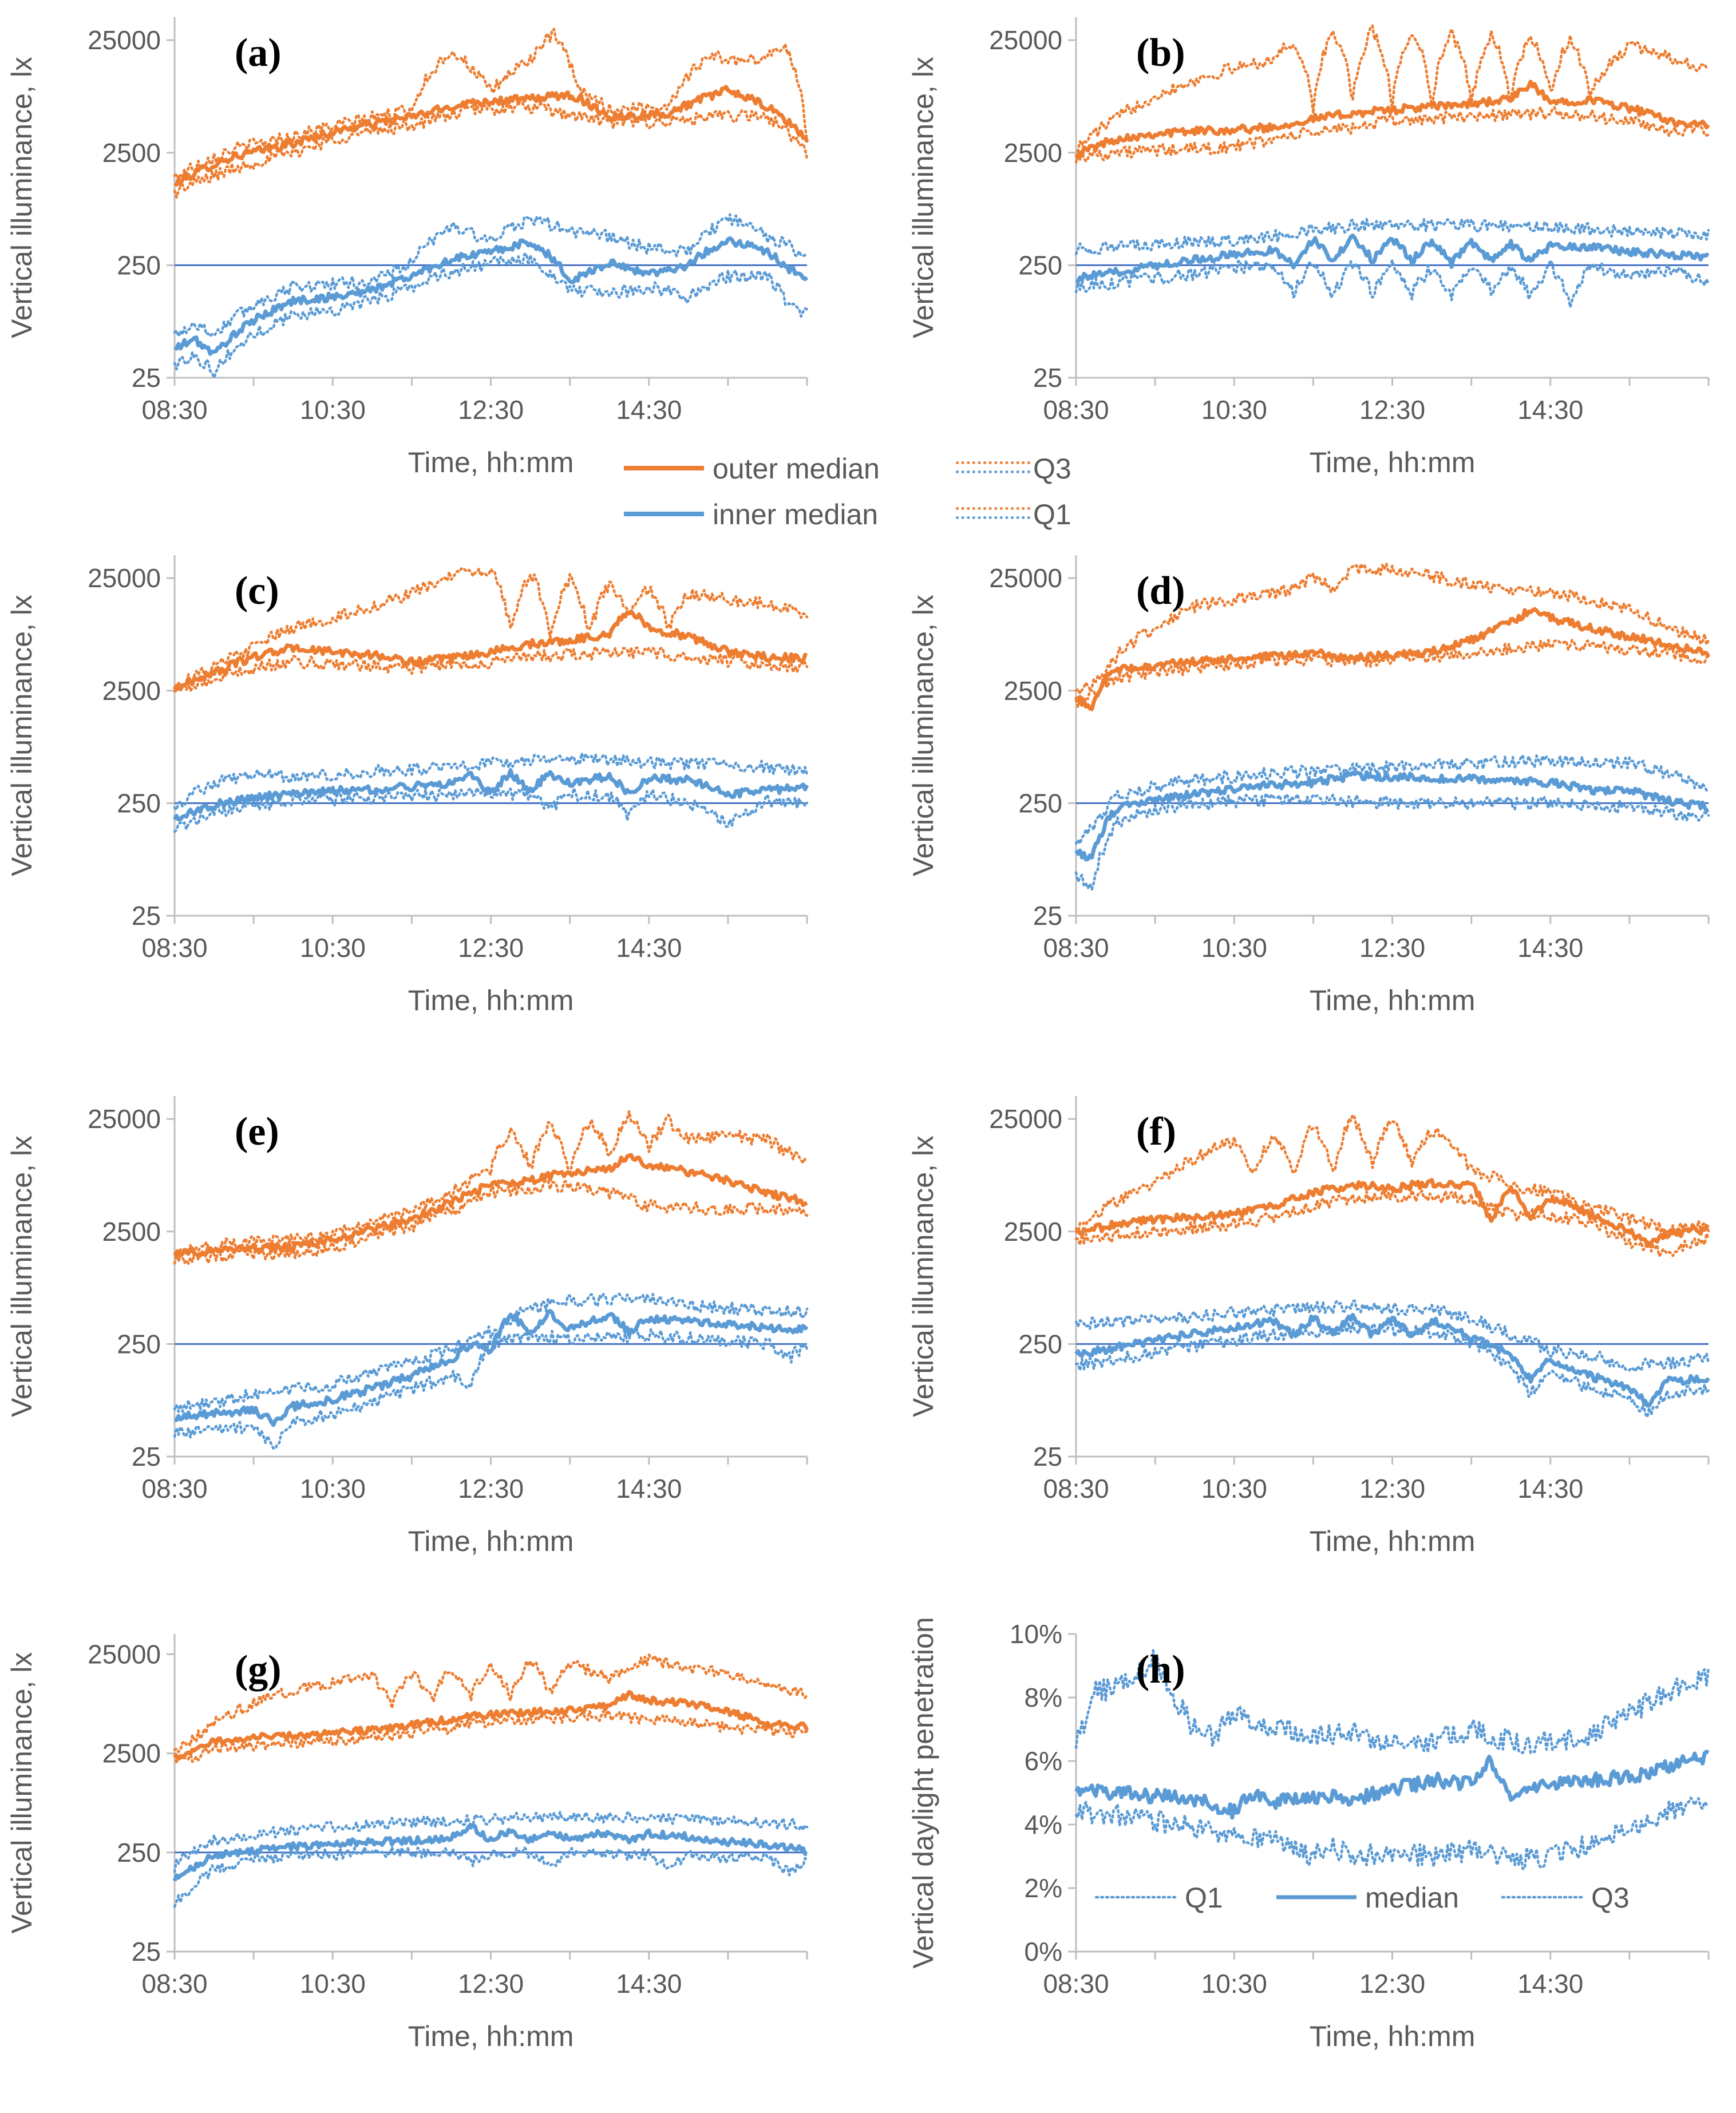 Image resolution: width=1736 pixels, height=2113 pixels. Describe the element at coordinates (1412, 1898) in the screenshot. I see `legend-label-median: median` at that location.